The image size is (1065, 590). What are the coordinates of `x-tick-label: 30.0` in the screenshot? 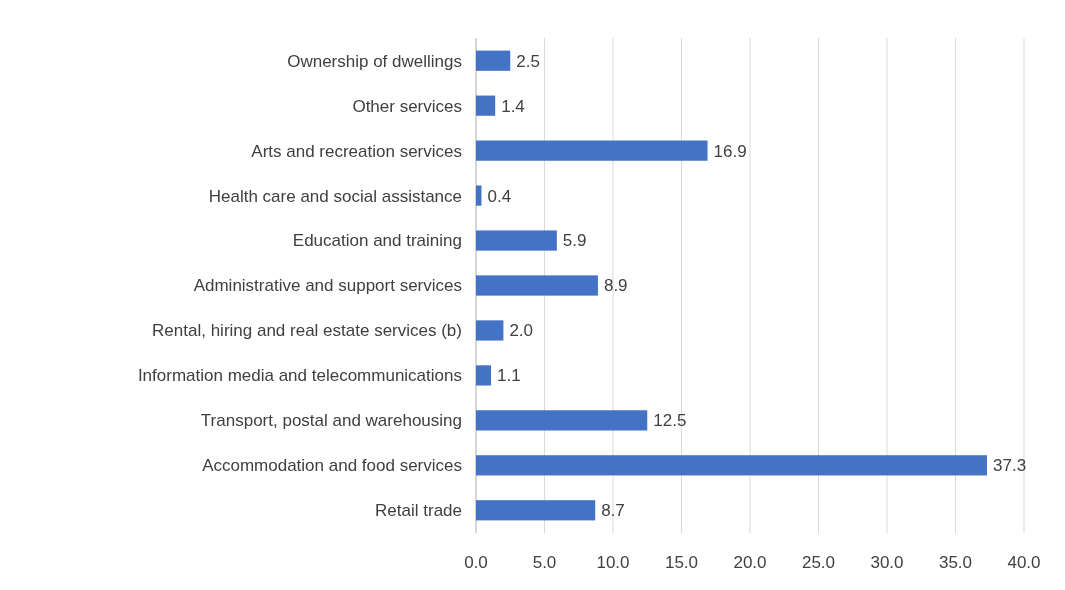 It's located at (887, 562).